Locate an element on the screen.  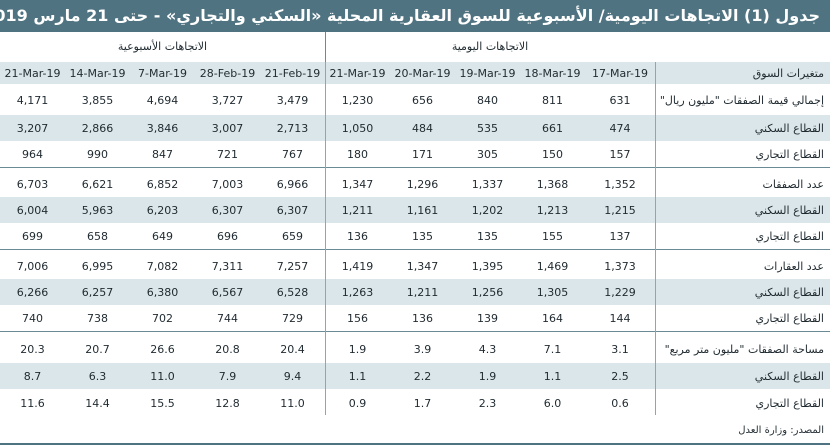
source-note: المصدر: وزارة العدل is located at coordinates (781, 430).